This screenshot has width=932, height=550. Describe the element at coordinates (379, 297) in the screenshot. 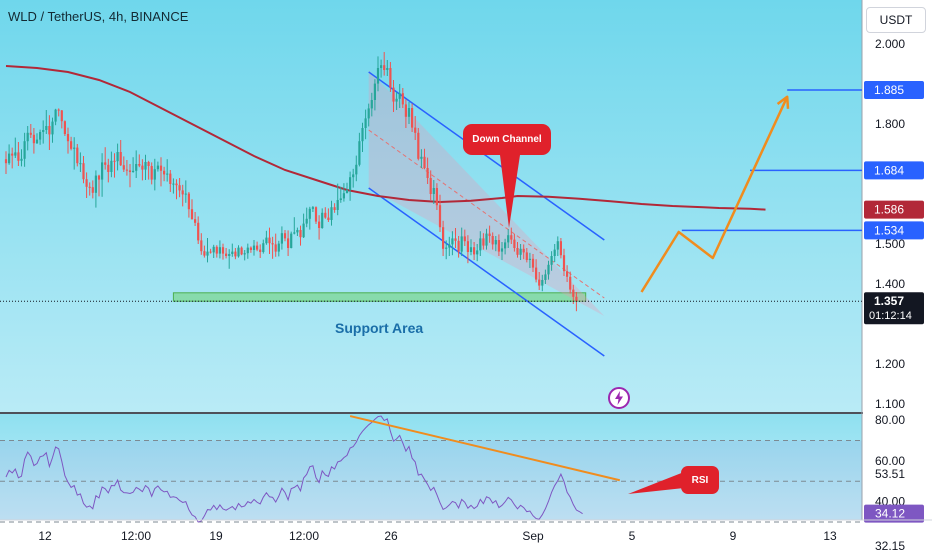

I see `support-zone` at that location.